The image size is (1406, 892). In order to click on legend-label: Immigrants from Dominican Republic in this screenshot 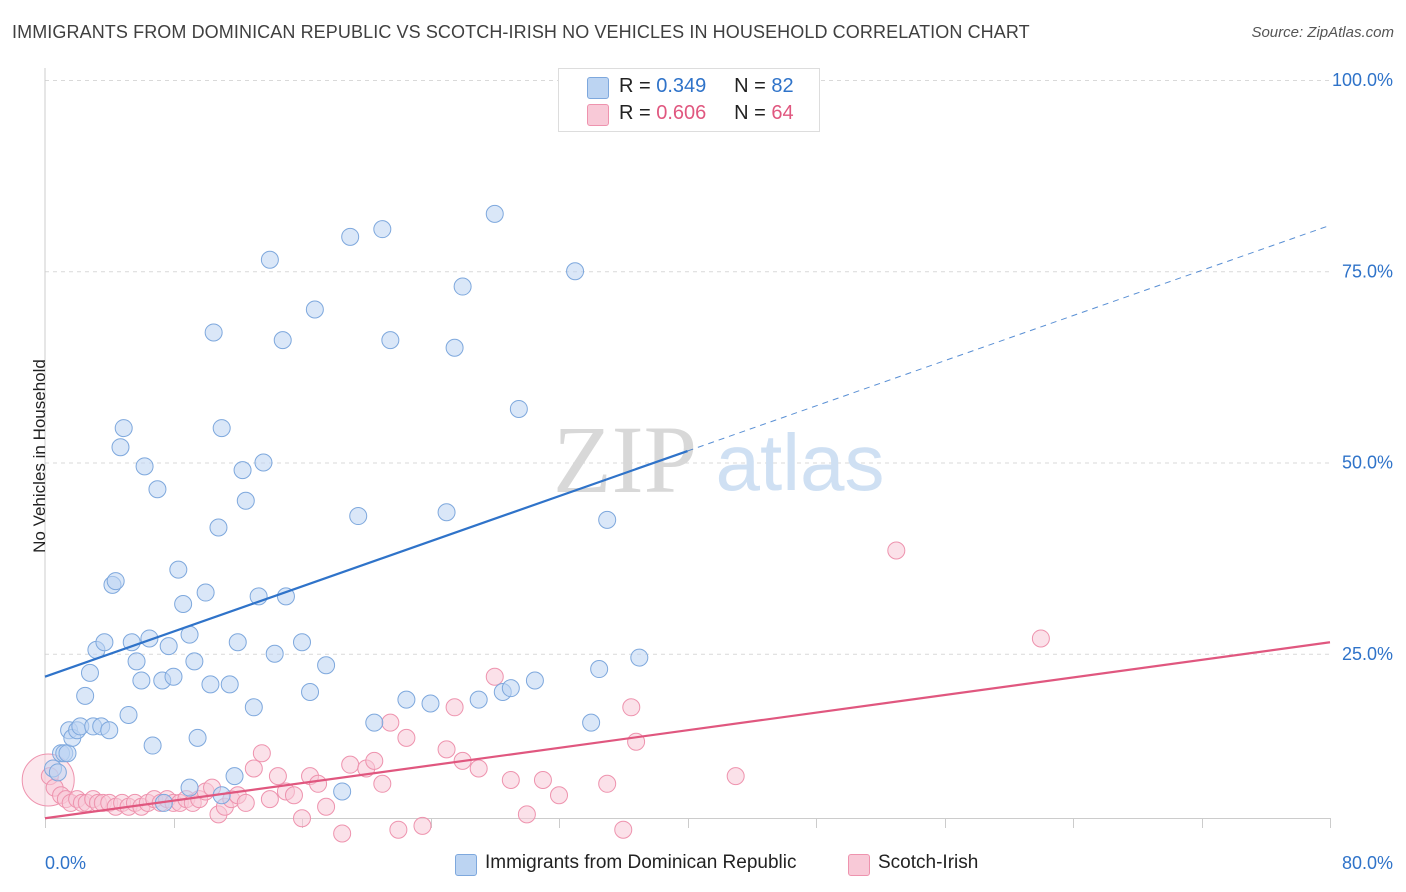, I will do `click(641, 862)`.